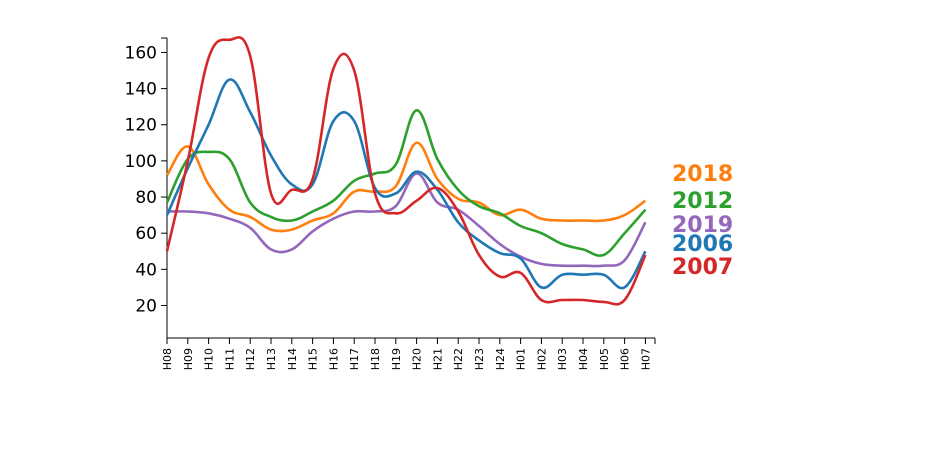 The width and height of the screenshot is (930, 452). What do you see at coordinates (271, 359) in the screenshot?
I see `x-tick-label: H13` at bounding box center [271, 359].